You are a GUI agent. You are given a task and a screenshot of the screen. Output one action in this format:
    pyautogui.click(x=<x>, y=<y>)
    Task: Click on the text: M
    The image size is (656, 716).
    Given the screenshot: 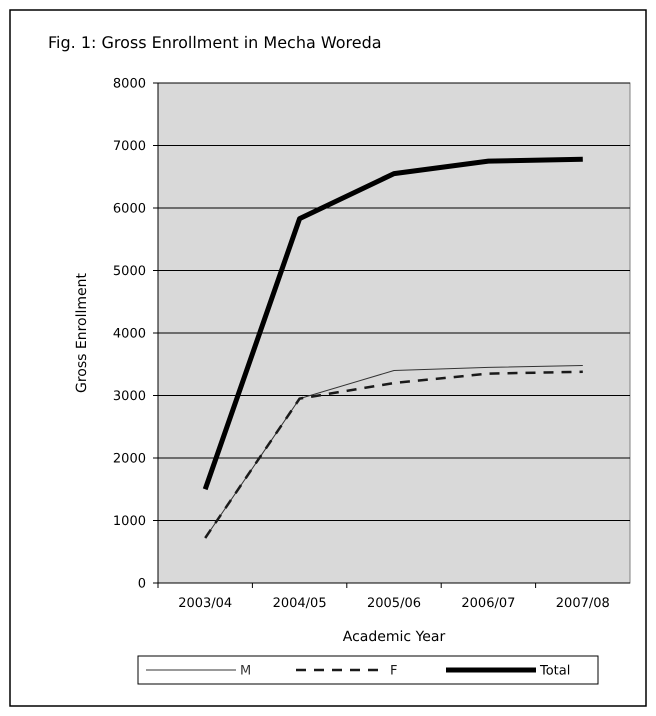 What is the action you would take?
    pyautogui.click(x=246, y=671)
    